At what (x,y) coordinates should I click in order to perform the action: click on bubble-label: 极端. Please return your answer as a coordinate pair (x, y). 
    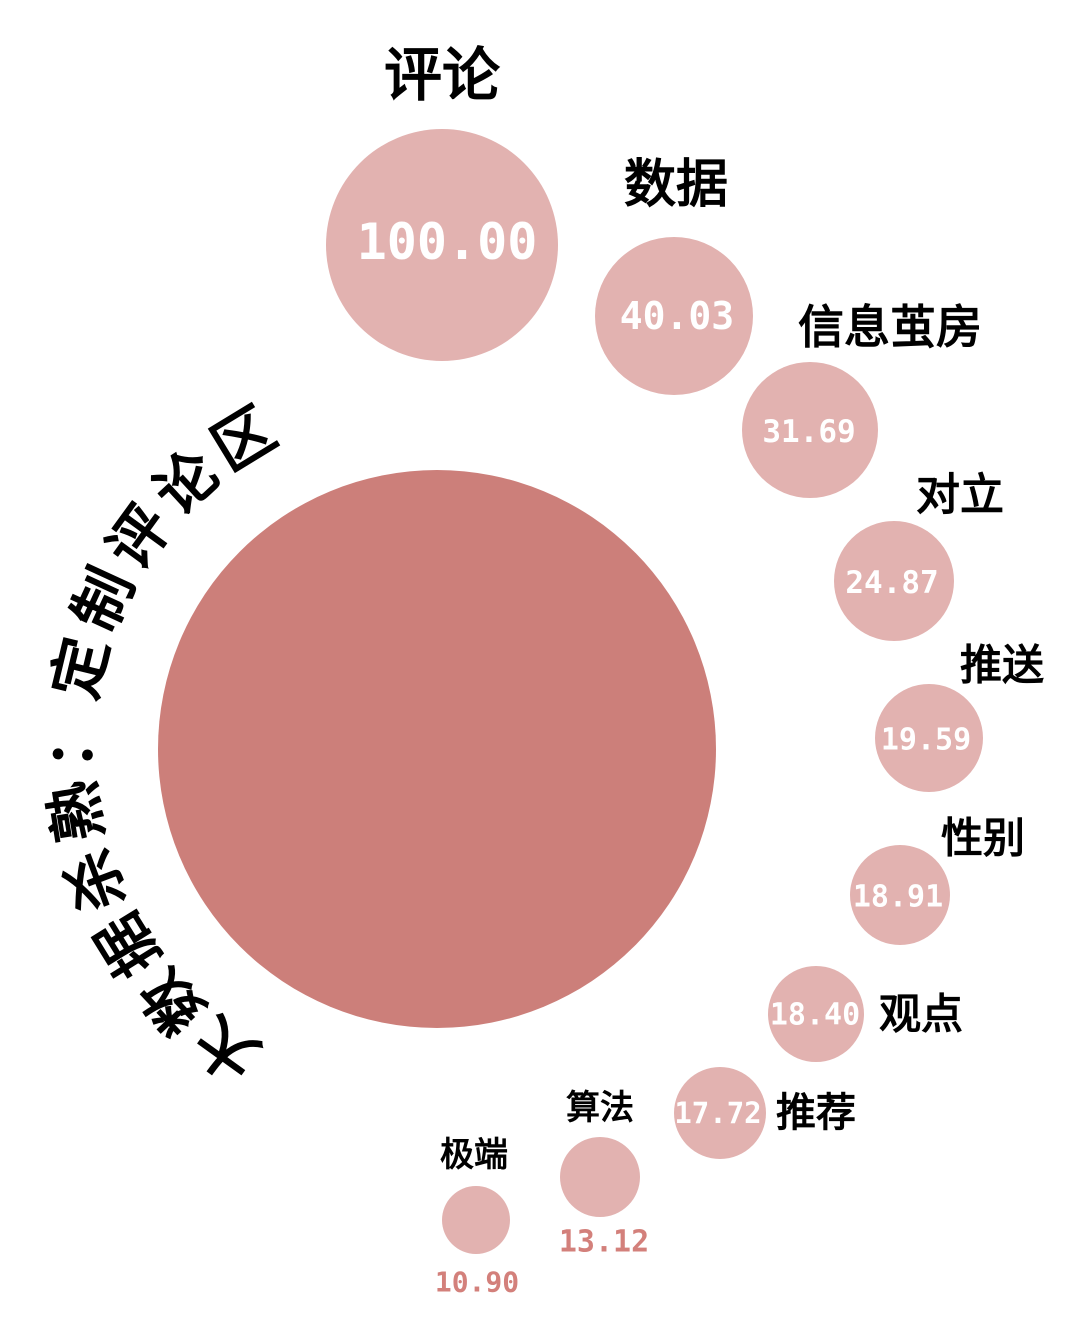
    Looking at the image, I should click on (474, 1155).